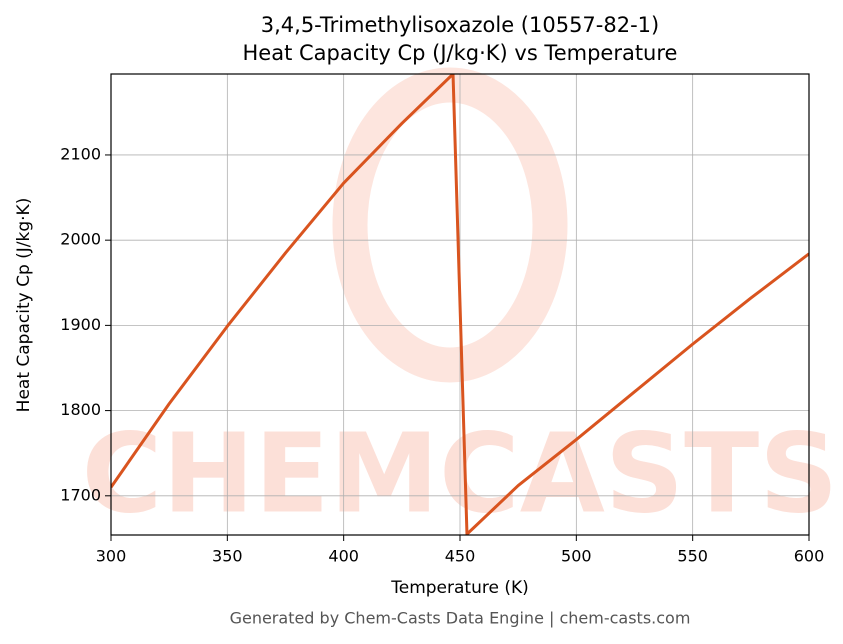 The image size is (843, 644). Describe the element at coordinates (80, 409) in the screenshot. I see `y-tick-label: 1800` at that location.